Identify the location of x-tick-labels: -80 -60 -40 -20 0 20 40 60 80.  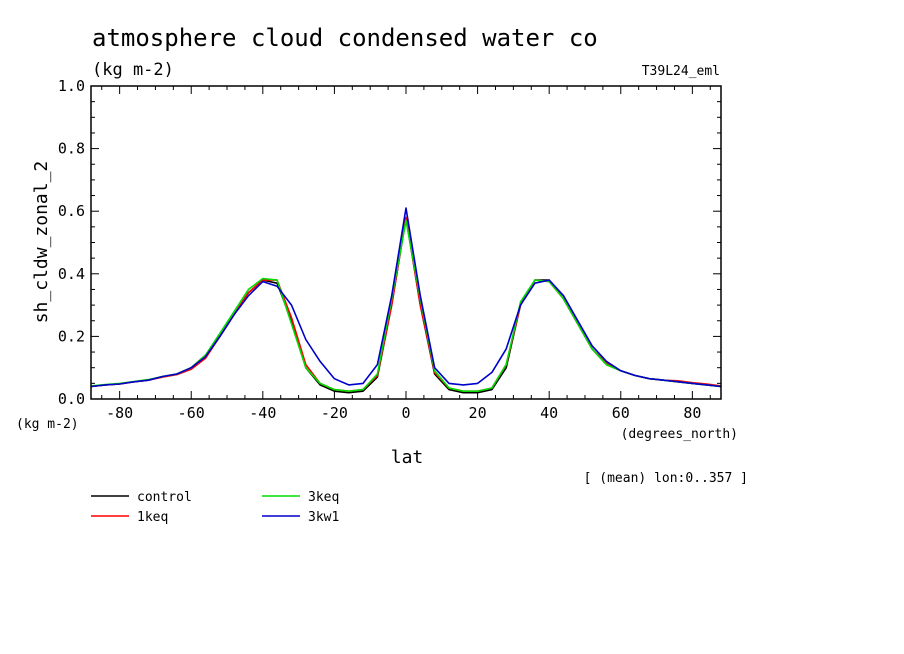
(403, 413).